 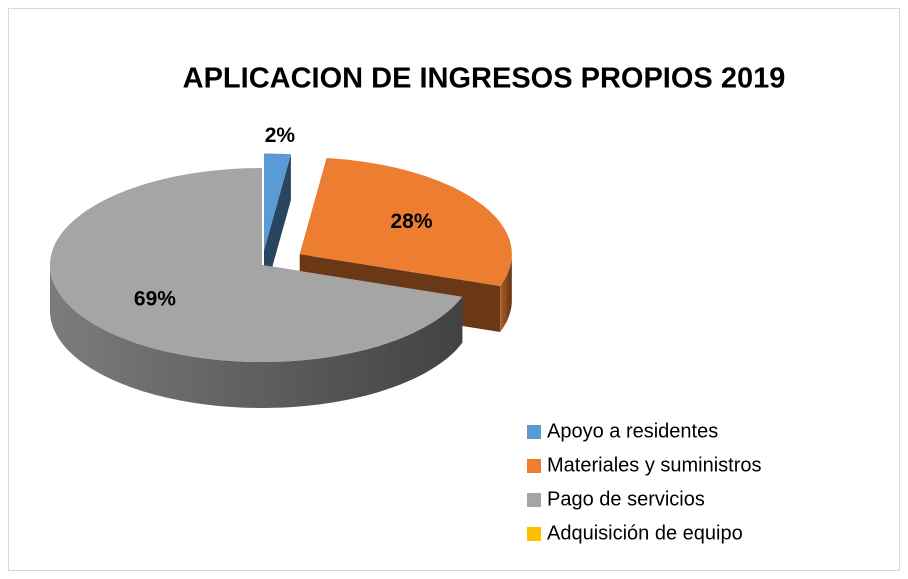 What do you see at coordinates (280, 135) in the screenshot?
I see `data-label: 2%` at bounding box center [280, 135].